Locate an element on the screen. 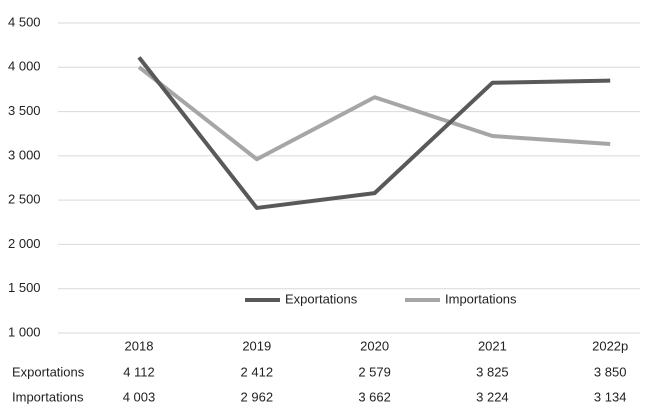  x-tick-label: 2019 is located at coordinates (256, 345).